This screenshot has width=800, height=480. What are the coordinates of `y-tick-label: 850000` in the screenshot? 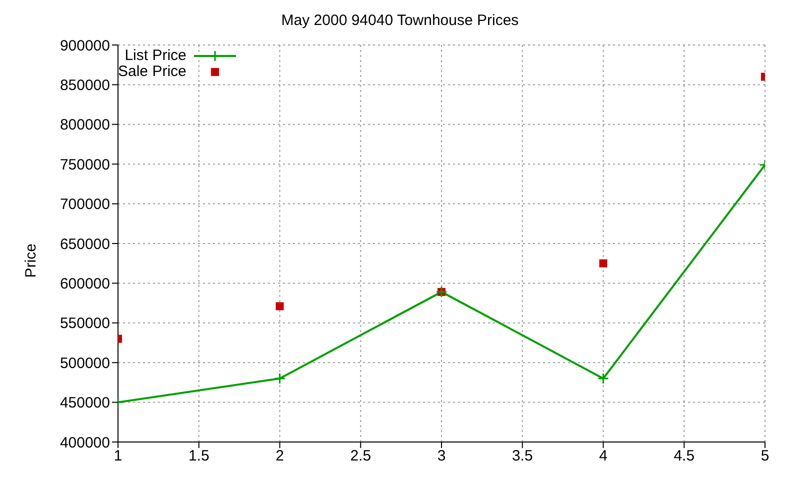 It's located at (85, 85).